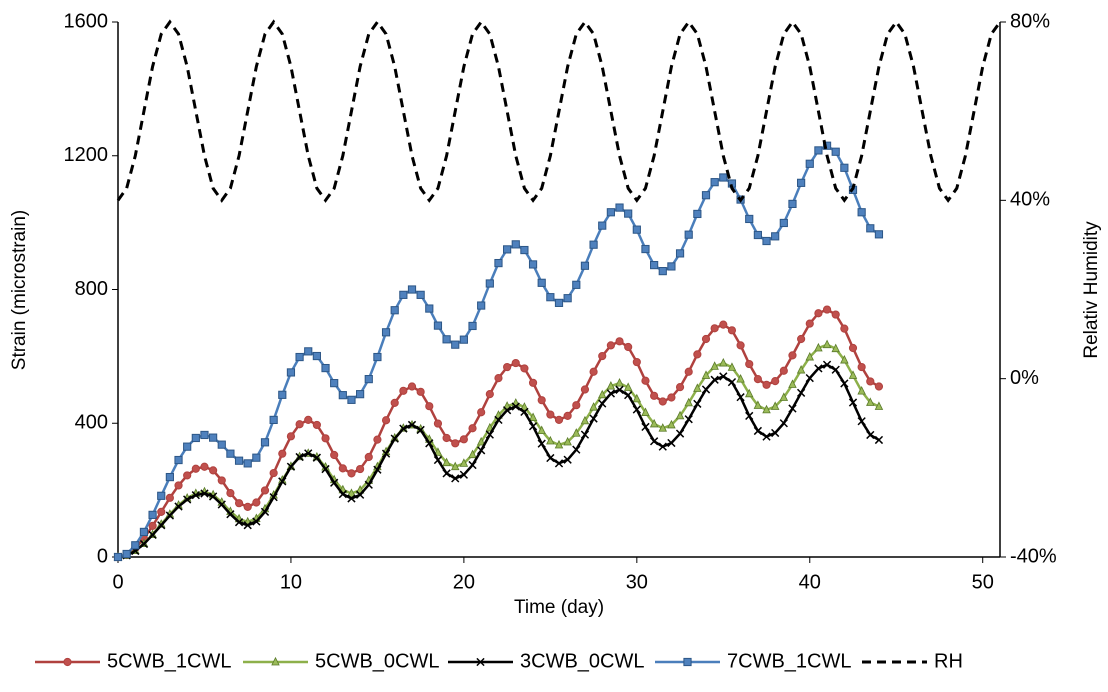 This screenshot has width=1108, height=692. Describe the element at coordinates (291, 582) in the screenshot. I see `x-tick-label: 10` at that location.